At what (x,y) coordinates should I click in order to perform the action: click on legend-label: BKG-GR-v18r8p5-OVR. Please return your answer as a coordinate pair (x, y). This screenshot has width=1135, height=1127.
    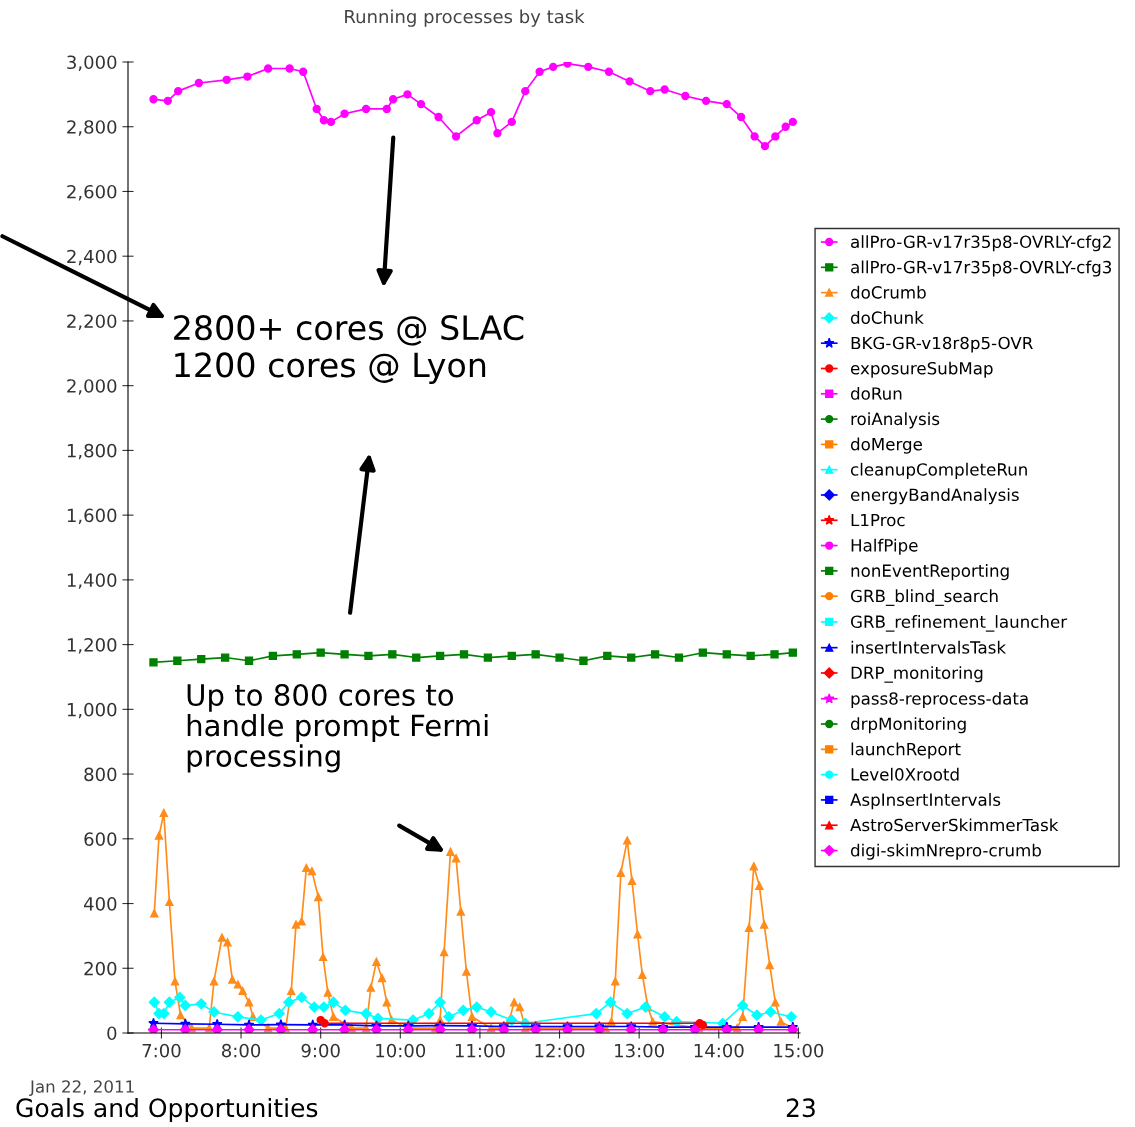
    Looking at the image, I should click on (942, 344).